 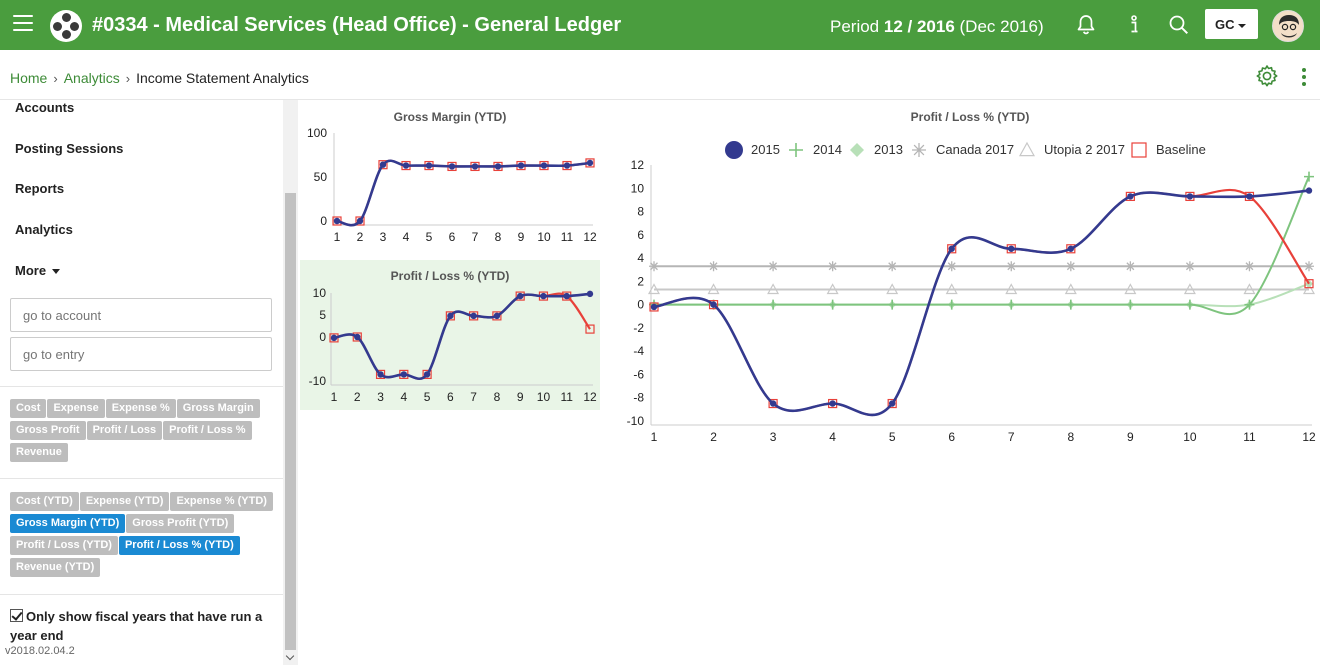 What do you see at coordinates (318, 381) in the screenshot?
I see `y-tick-label: -10` at bounding box center [318, 381].